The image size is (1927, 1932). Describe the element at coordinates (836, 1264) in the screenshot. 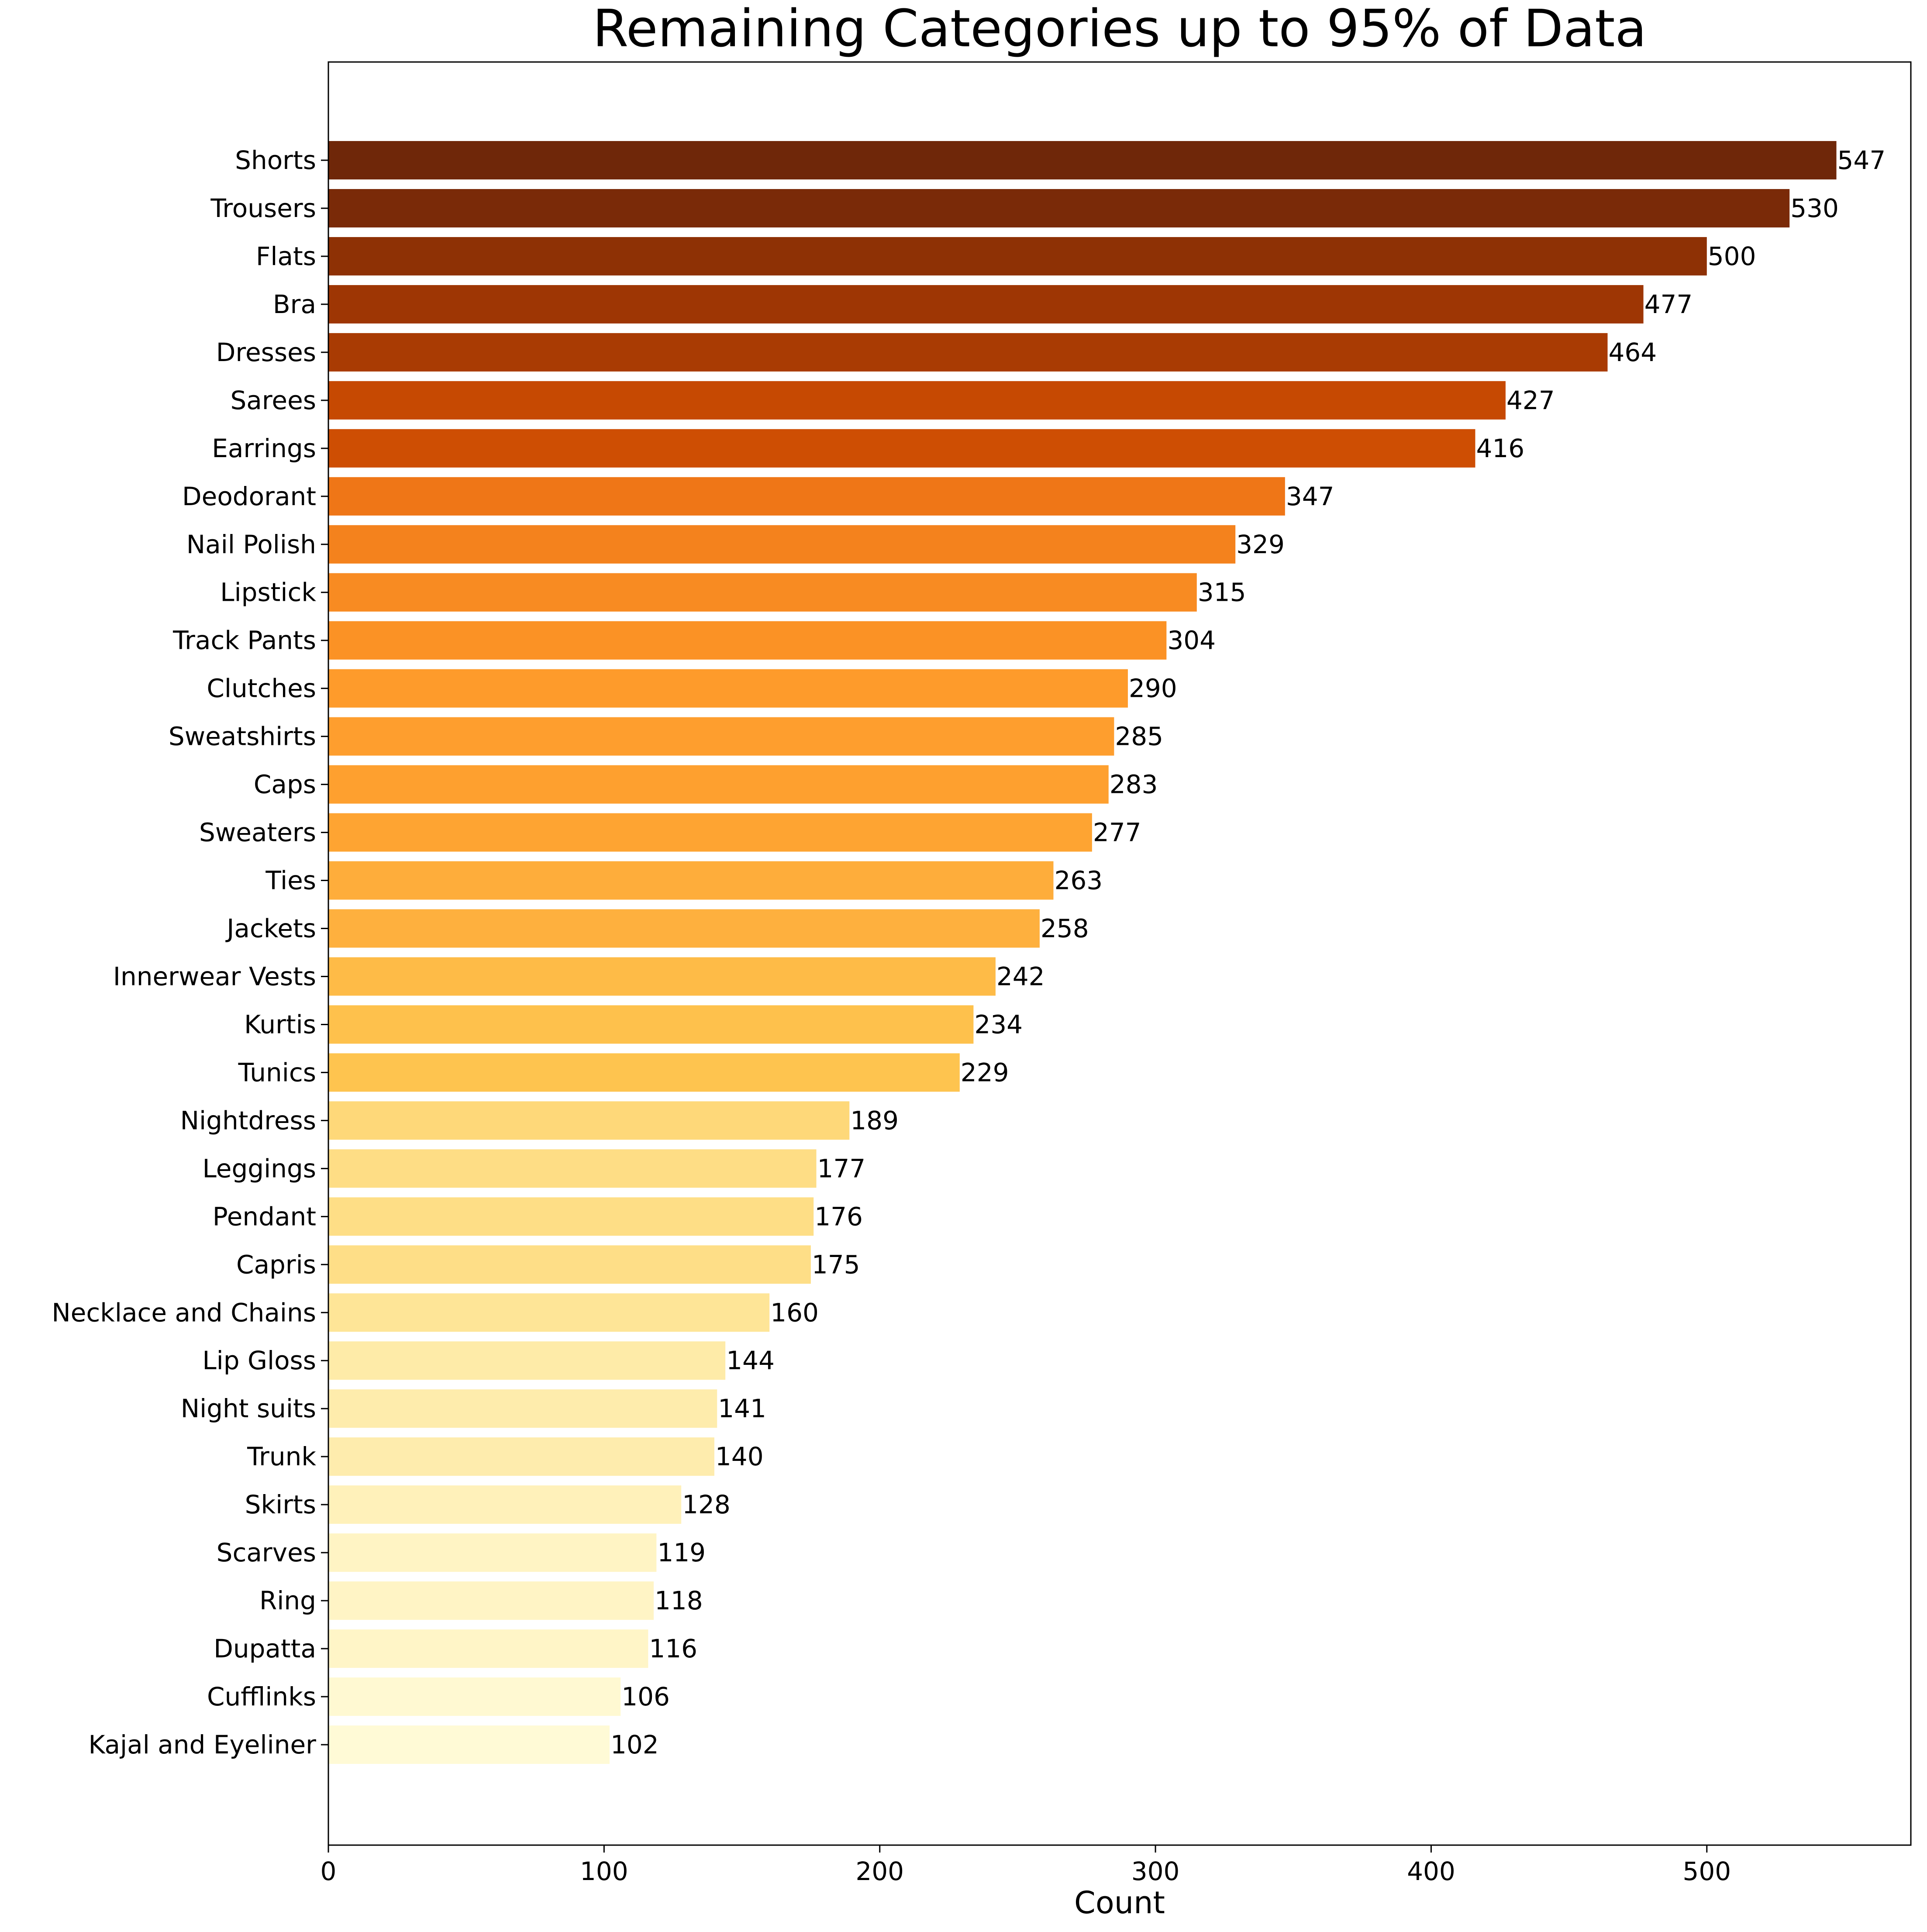

I see `data-label-capris: 175` at that location.